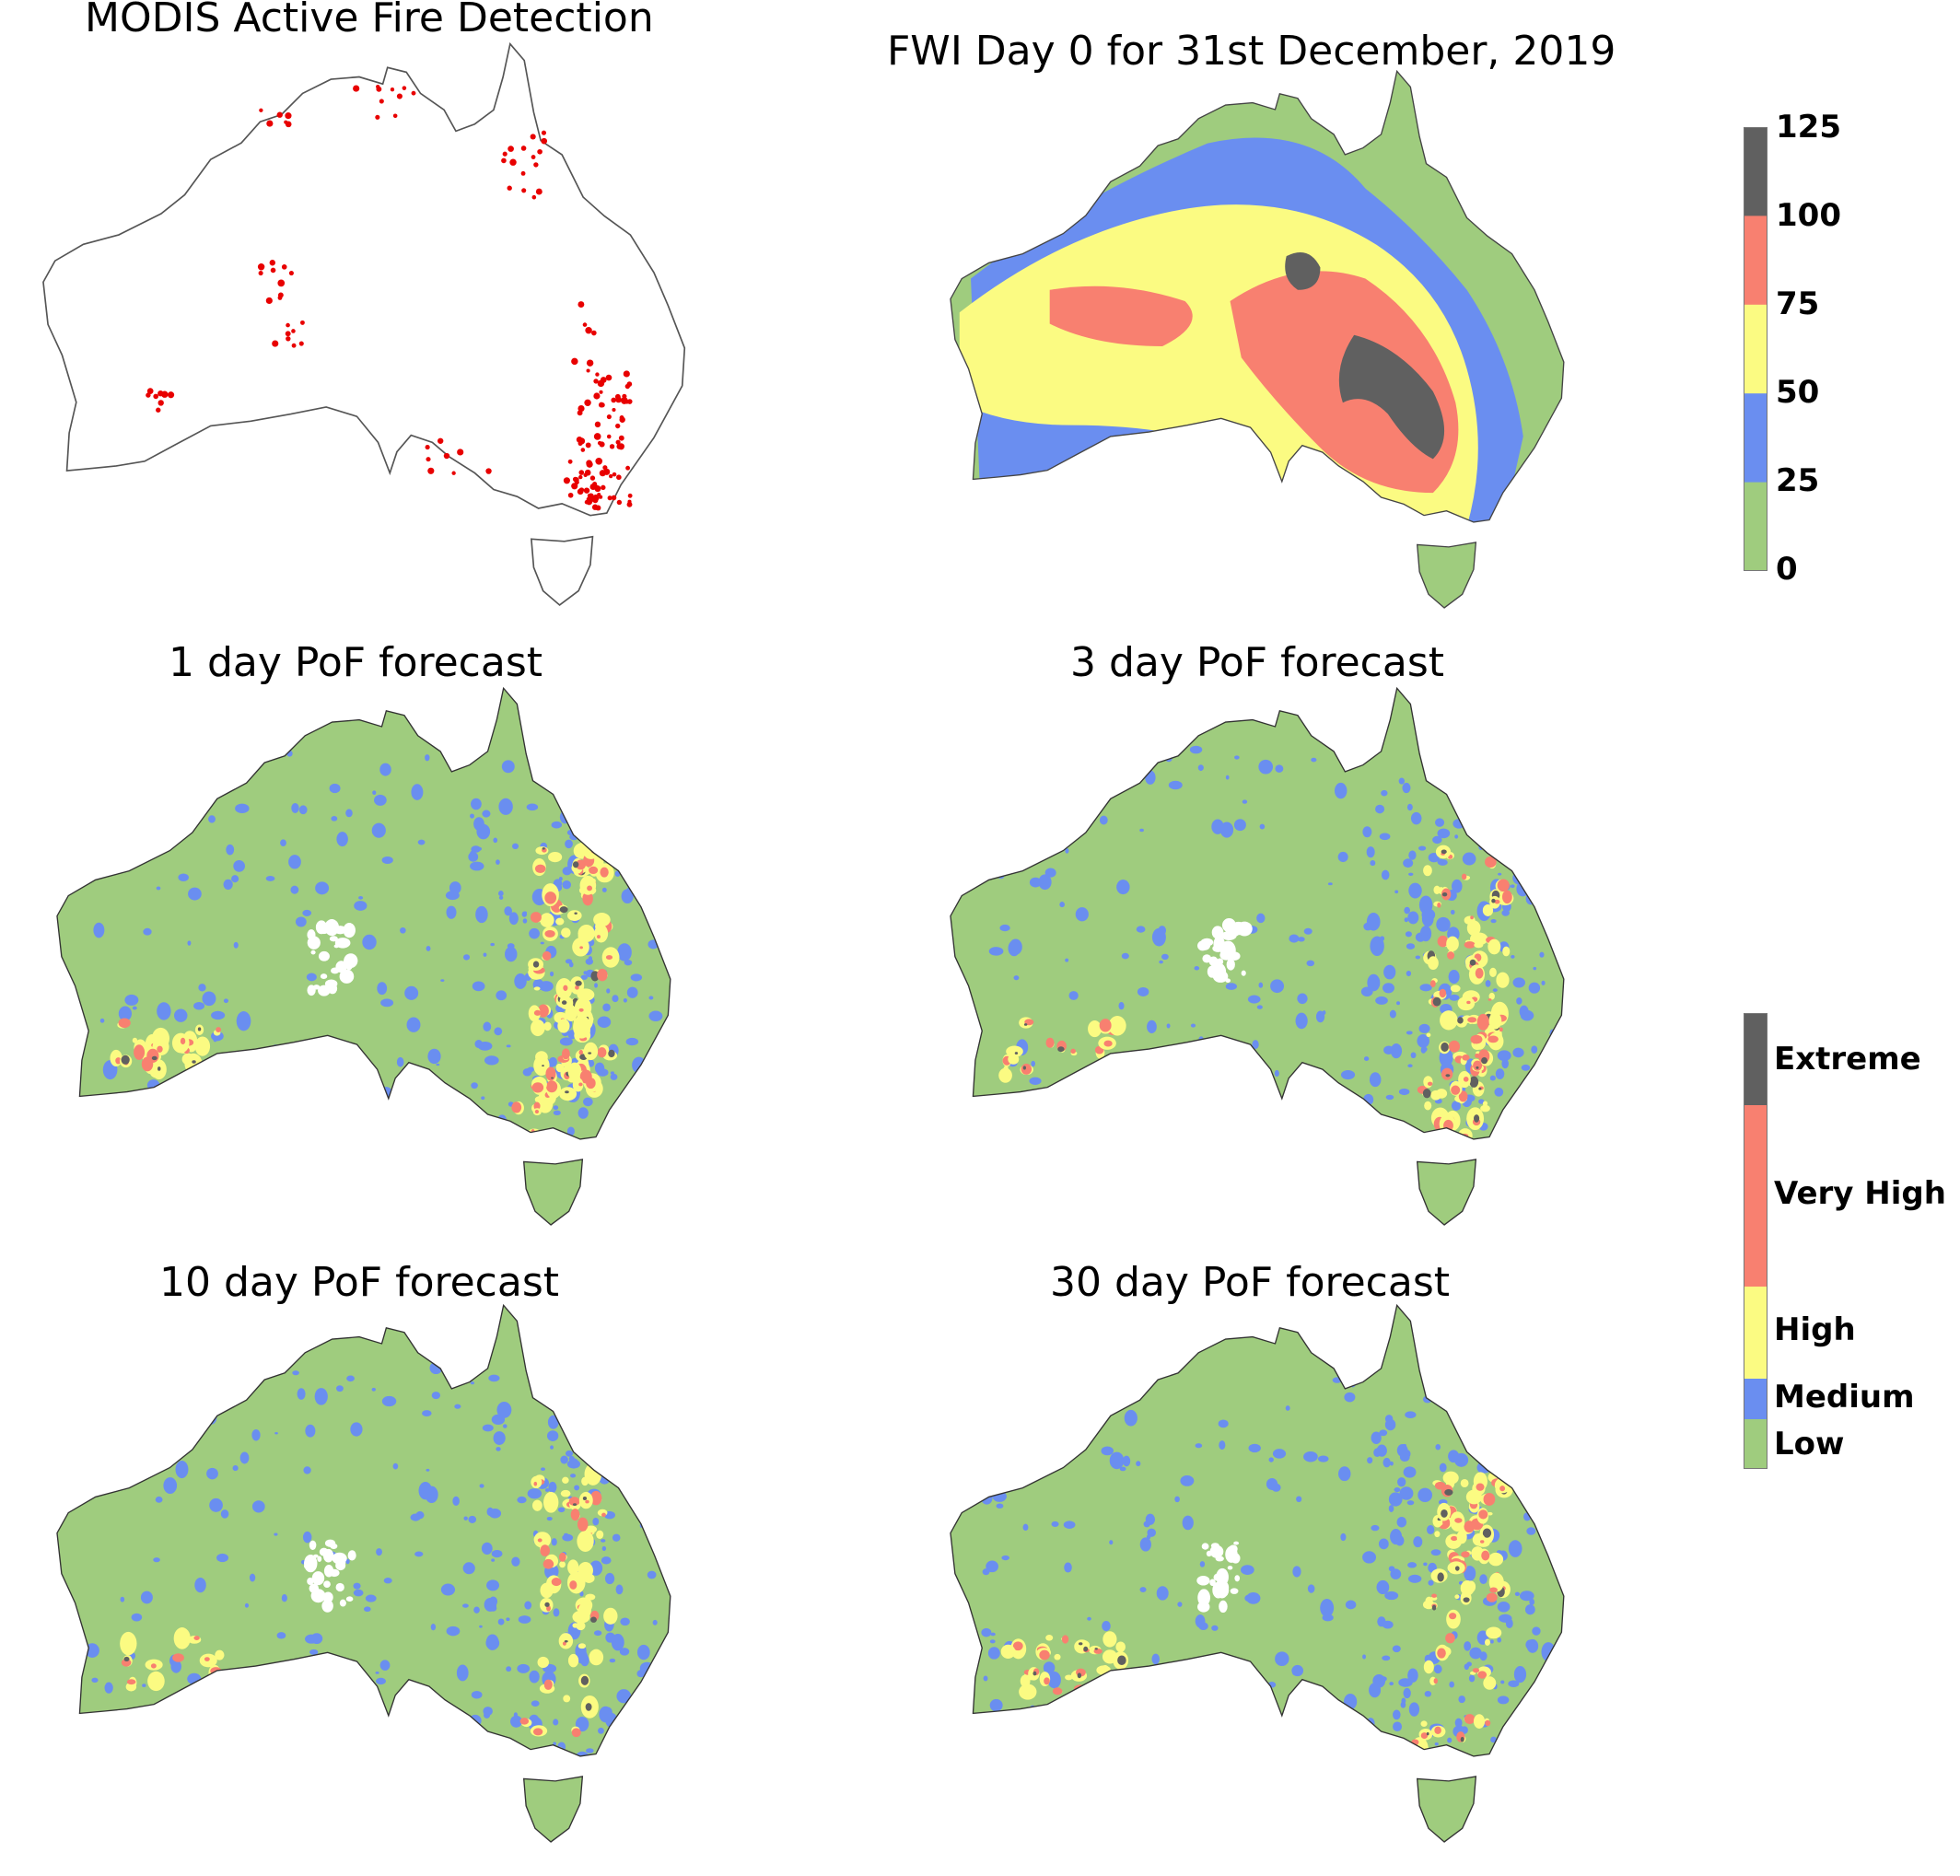 The image size is (1960, 1876). I want to click on pof-label-extreme: Extreme, so click(1847, 1059).